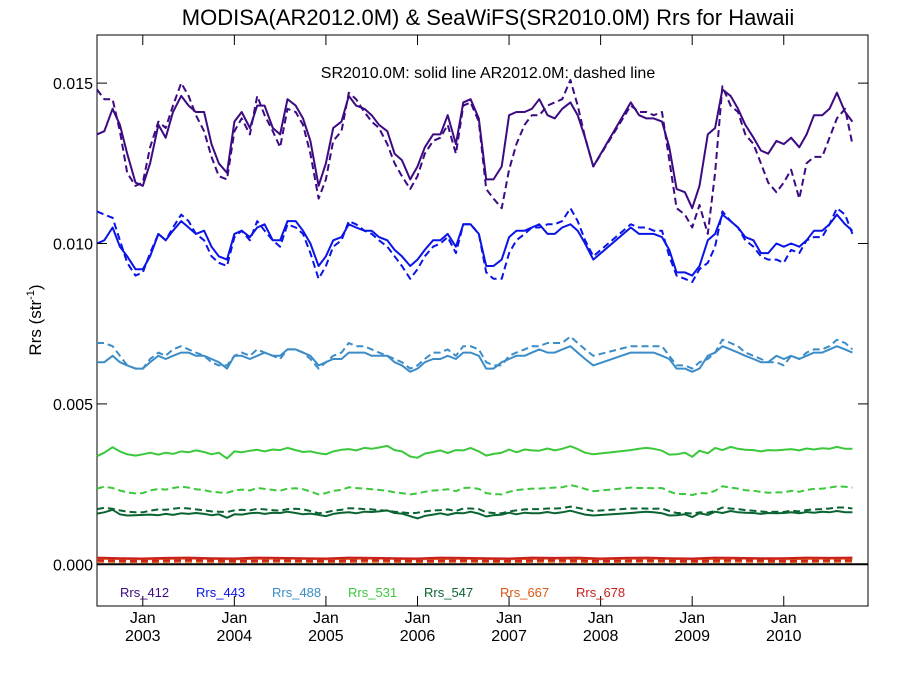 The image size is (900, 675). What do you see at coordinates (296, 592) in the screenshot?
I see `legend-item-rrs-488: Rrs_488` at bounding box center [296, 592].